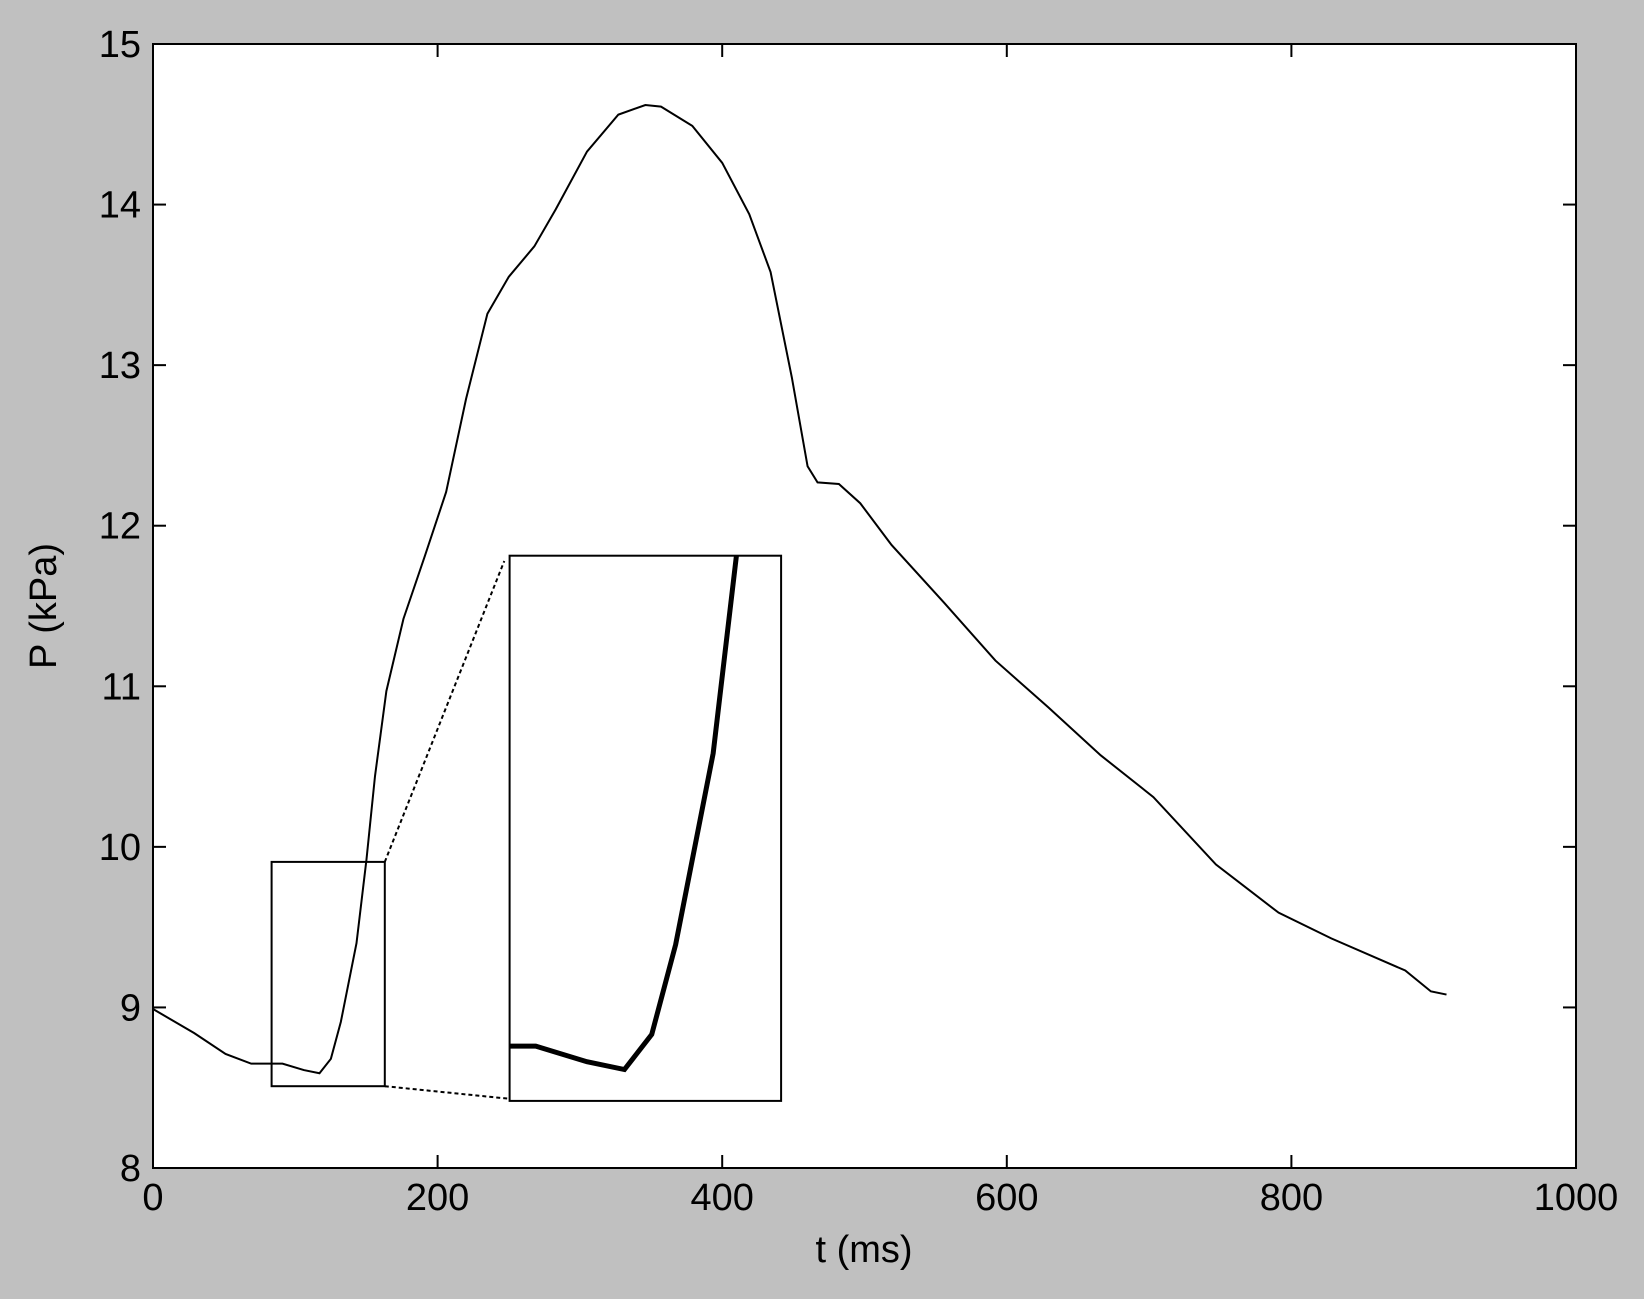 This screenshot has height=1299, width=1644. What do you see at coordinates (130, 1169) in the screenshot?
I see `y-tick-label: 8` at bounding box center [130, 1169].